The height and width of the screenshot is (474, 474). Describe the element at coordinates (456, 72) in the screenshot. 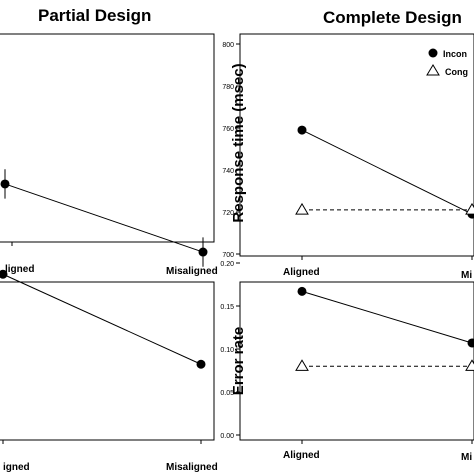

I see `legend-label: Cong` at that location.